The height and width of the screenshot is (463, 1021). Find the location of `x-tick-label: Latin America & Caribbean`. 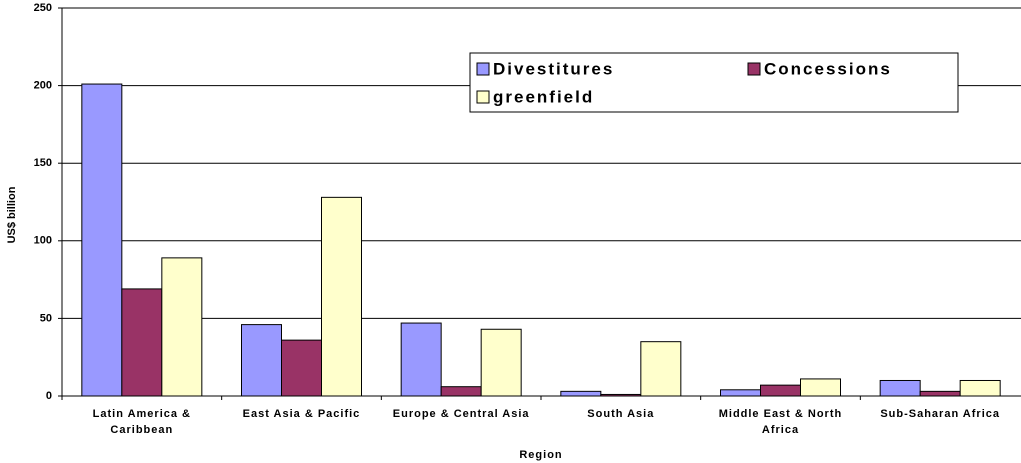

x-tick-label: Latin America & Caribbean is located at coordinates (141, 422).